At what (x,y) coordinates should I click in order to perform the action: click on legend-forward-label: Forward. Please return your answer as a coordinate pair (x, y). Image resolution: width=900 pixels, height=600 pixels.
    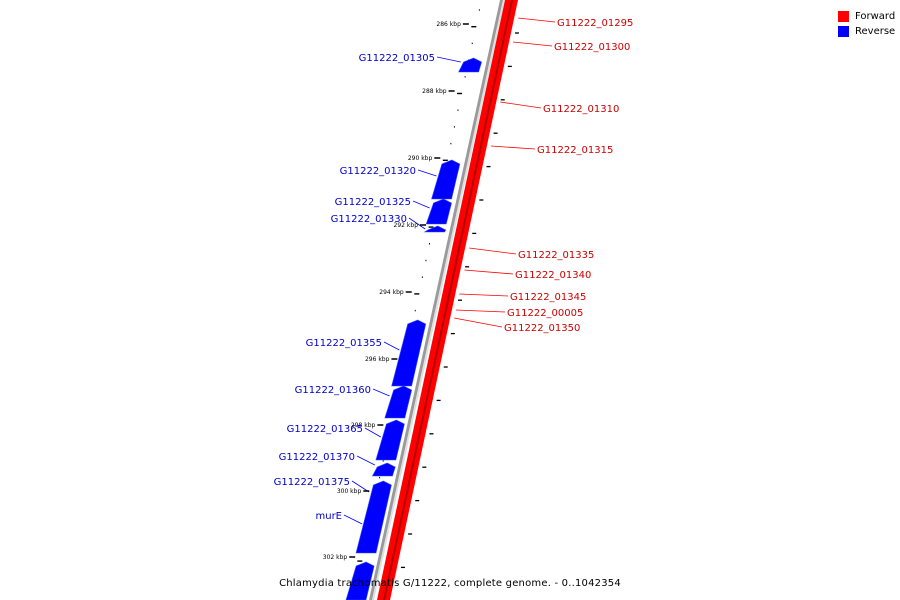
    Looking at the image, I should click on (875, 16).